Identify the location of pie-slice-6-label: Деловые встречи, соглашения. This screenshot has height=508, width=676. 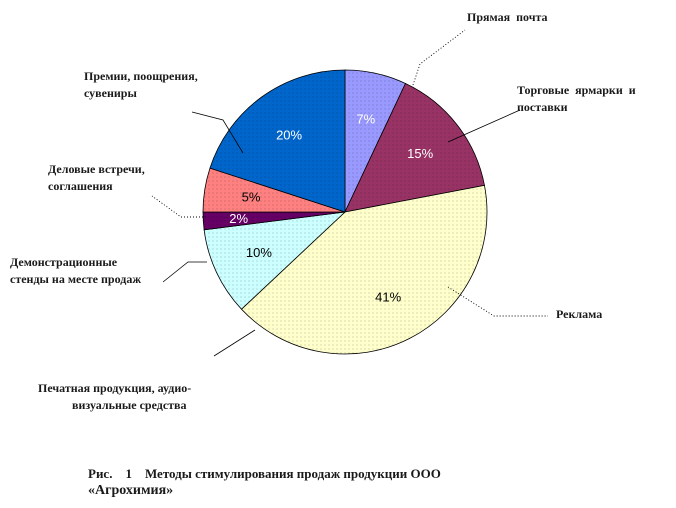
(96, 177).